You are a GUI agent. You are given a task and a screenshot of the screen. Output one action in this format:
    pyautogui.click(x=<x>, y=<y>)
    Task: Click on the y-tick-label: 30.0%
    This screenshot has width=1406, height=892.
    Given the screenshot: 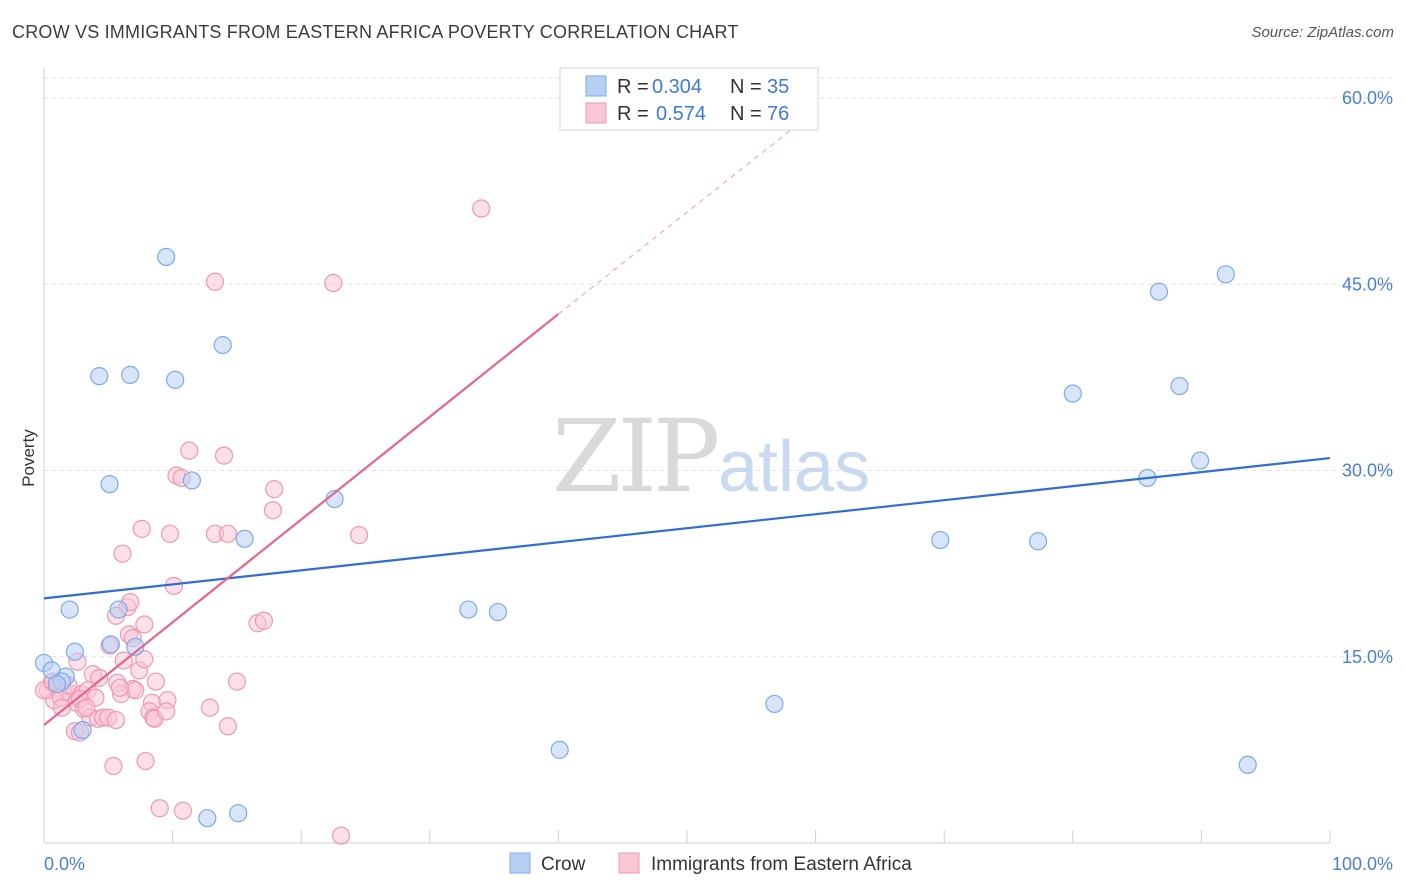 What is the action you would take?
    pyautogui.click(x=1367, y=471)
    